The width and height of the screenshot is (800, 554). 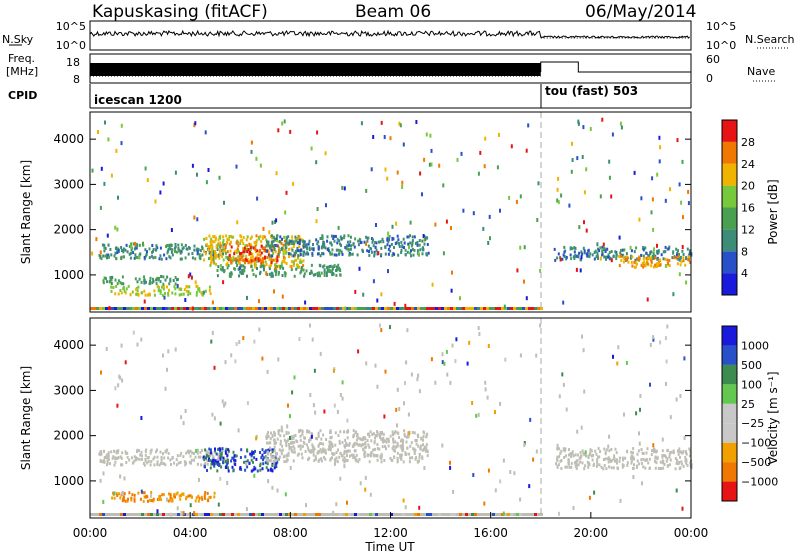 What do you see at coordinates (751, 365) in the screenshot?
I see `colorbar-tick-label: 500` at bounding box center [751, 365].